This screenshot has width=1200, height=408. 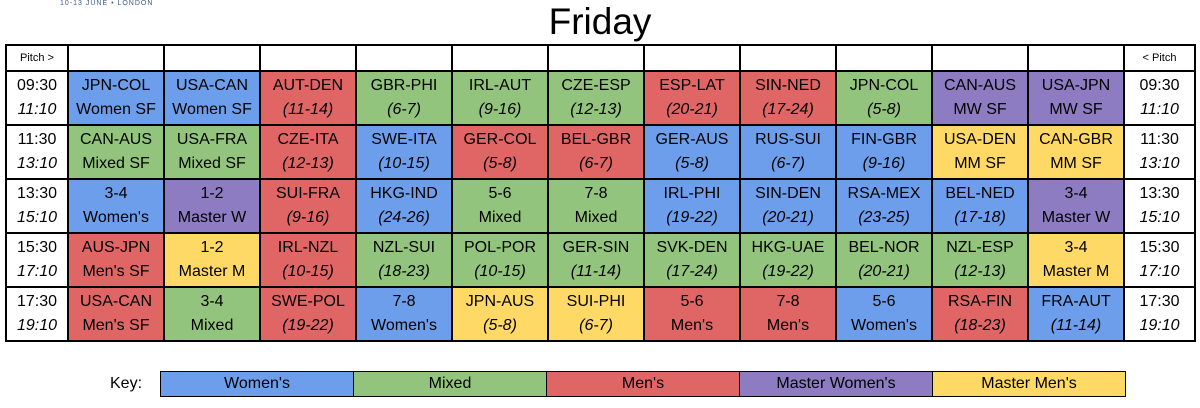 What do you see at coordinates (980, 301) in the screenshot?
I see `match-teams: RSA-FIN` at bounding box center [980, 301].